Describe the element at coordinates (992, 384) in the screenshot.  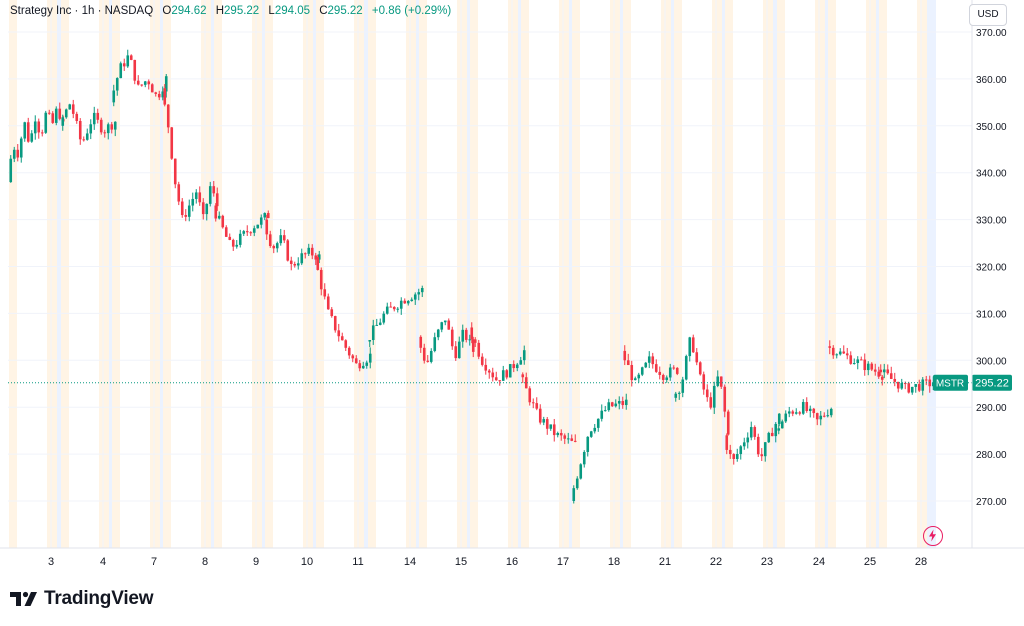
I see `last-price-label: 295.22` at that location.